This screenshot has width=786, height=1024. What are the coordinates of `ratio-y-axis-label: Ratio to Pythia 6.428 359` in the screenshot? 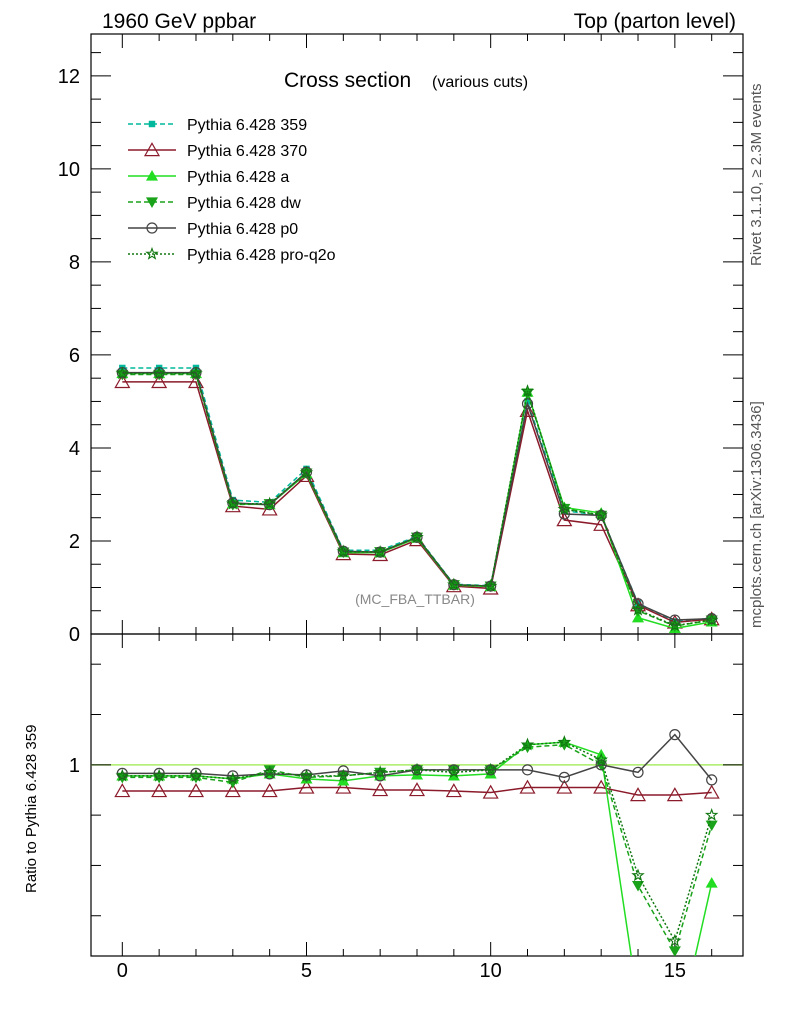 It's located at (31, 809).